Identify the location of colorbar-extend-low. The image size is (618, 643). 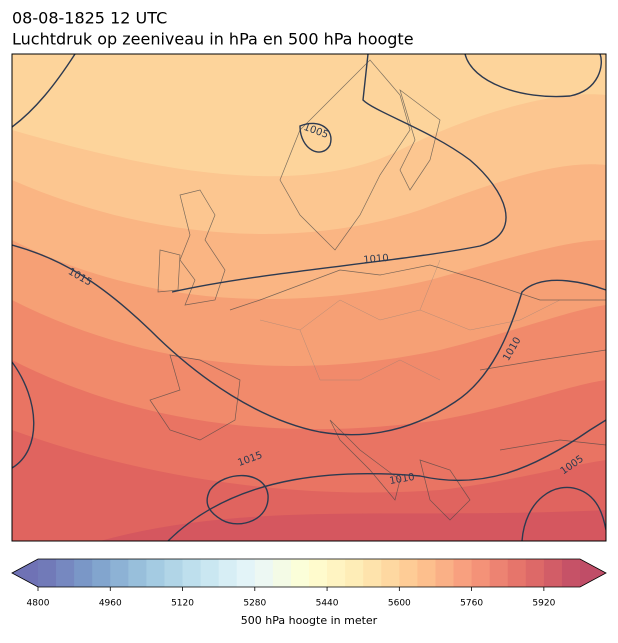
(25, 573).